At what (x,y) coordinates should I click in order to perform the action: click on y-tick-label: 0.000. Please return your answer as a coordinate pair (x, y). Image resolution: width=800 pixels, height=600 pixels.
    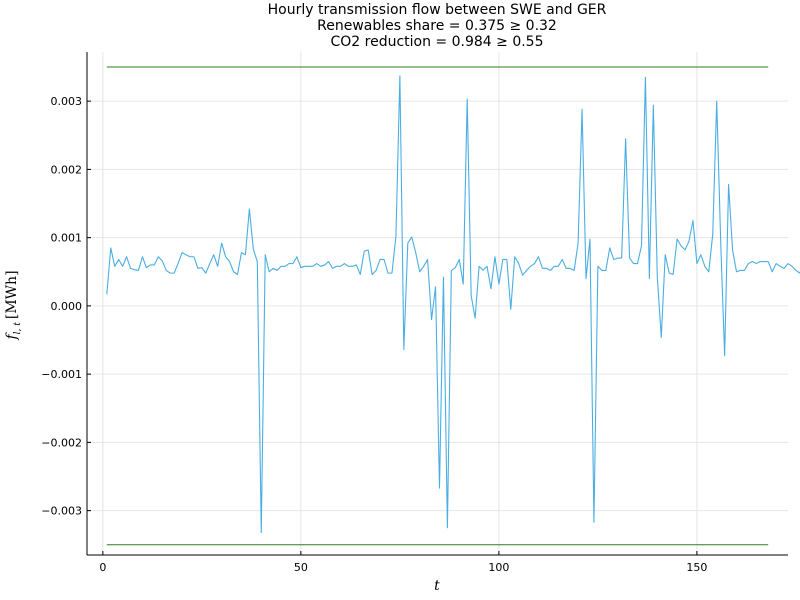
    Looking at the image, I should click on (67, 306).